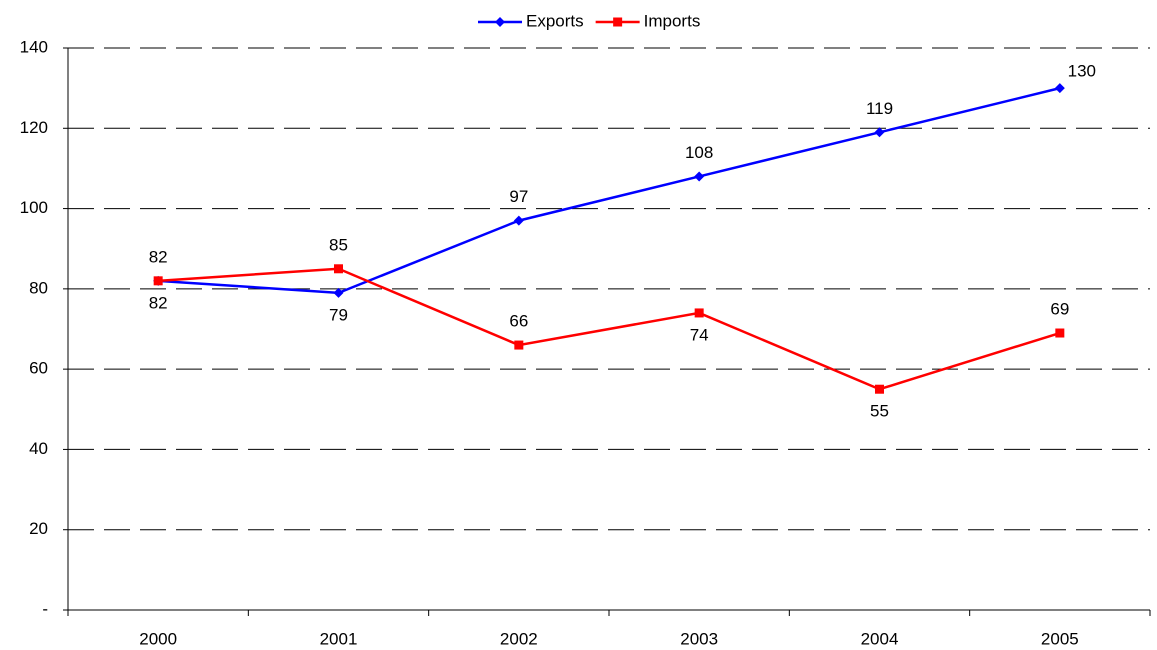 The height and width of the screenshot is (650, 1157). I want to click on x-tick-label: 2004, so click(880, 638).